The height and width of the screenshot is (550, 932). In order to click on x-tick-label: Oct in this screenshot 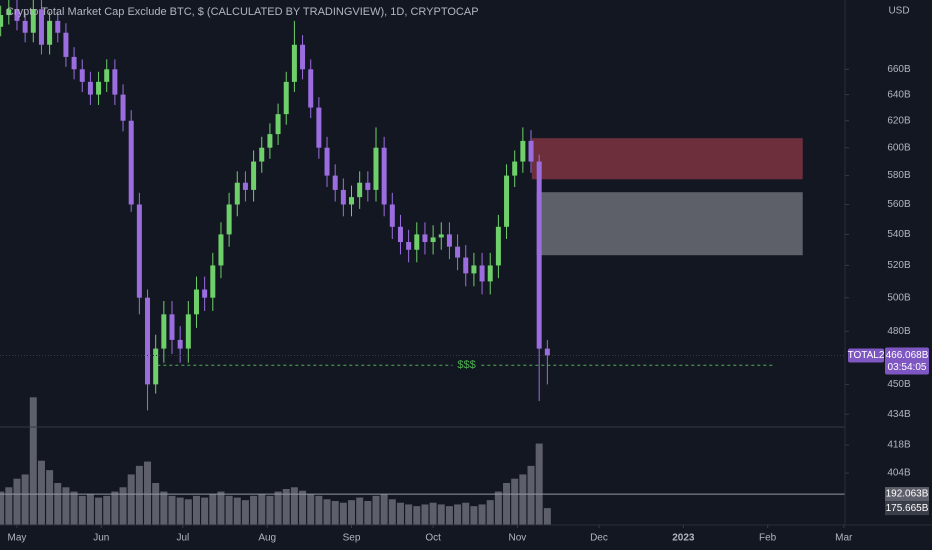, I will do `click(433, 538)`.